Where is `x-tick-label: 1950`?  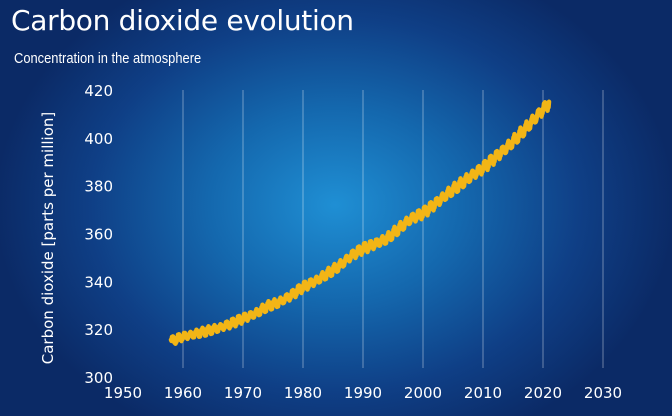 x-tick-label: 1950 is located at coordinates (123, 393).